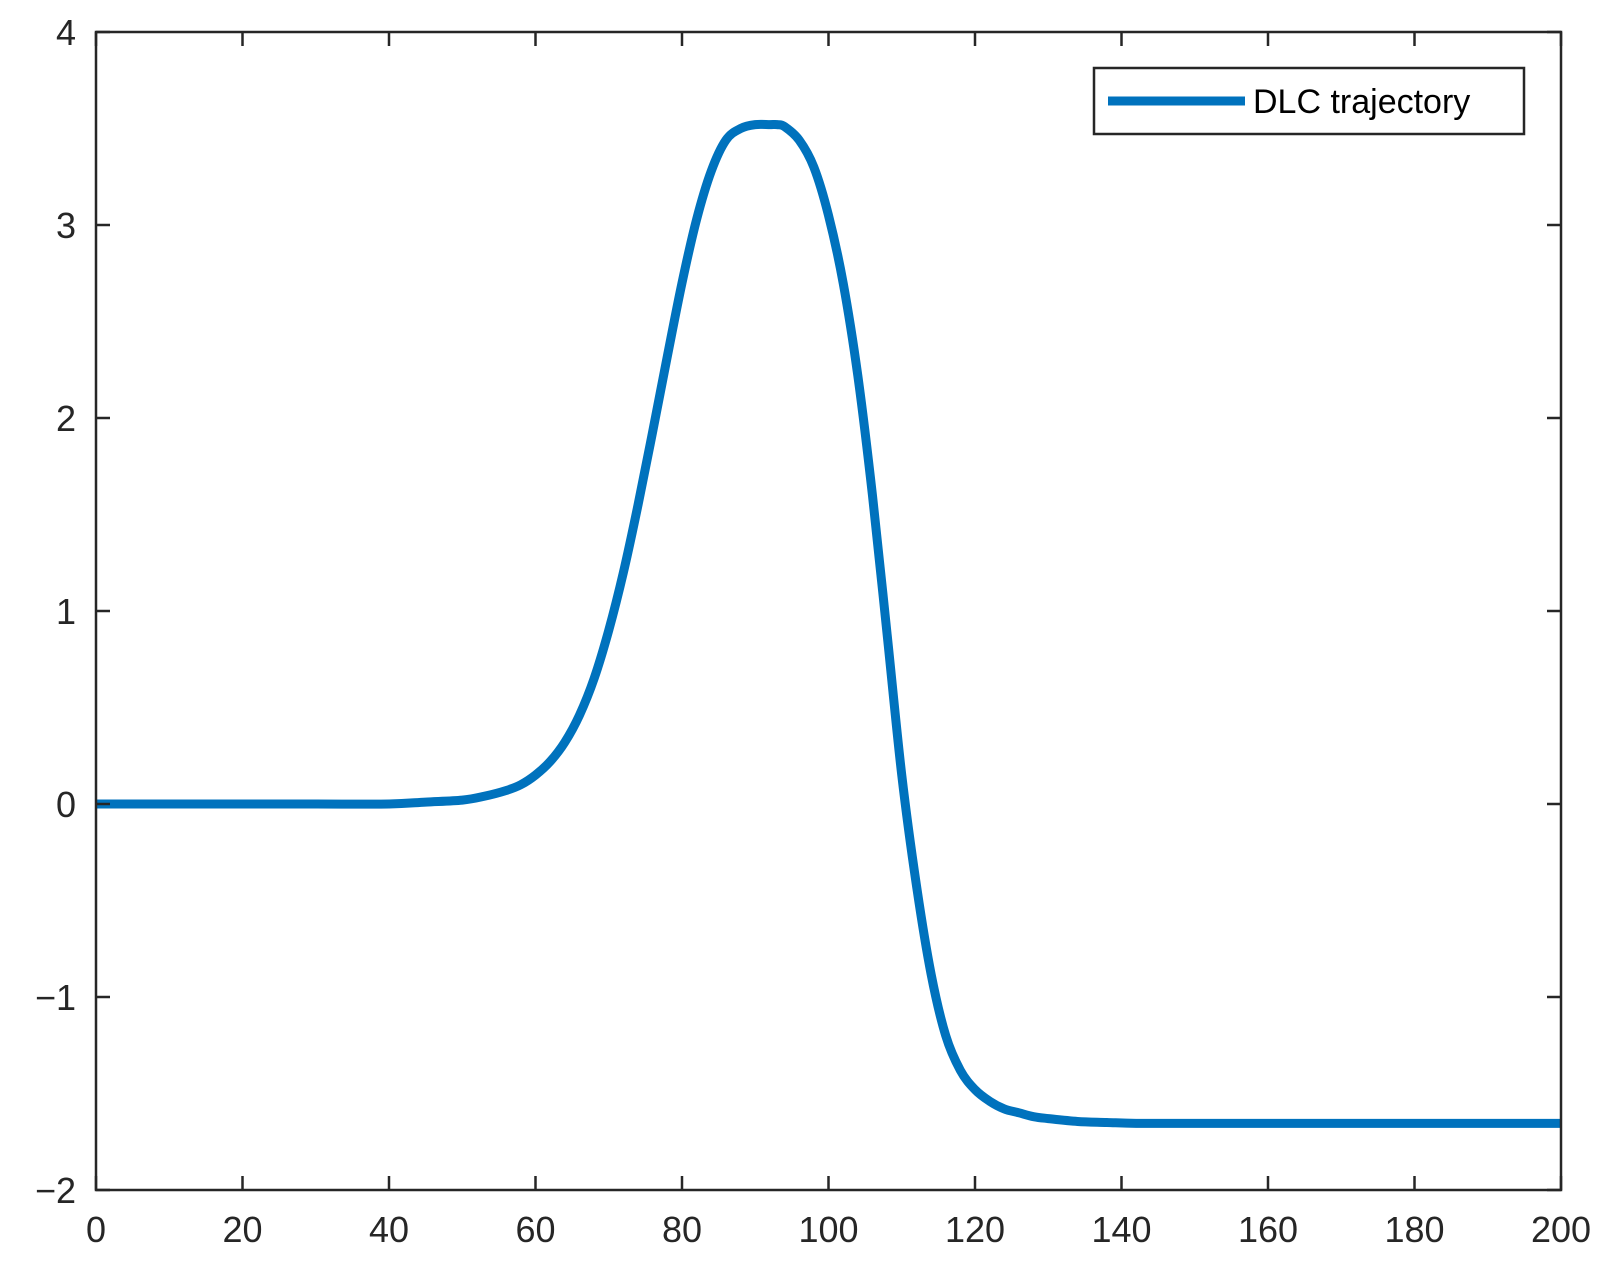  What do you see at coordinates (66, 225) in the screenshot?
I see `y-tick-label: 3` at bounding box center [66, 225].